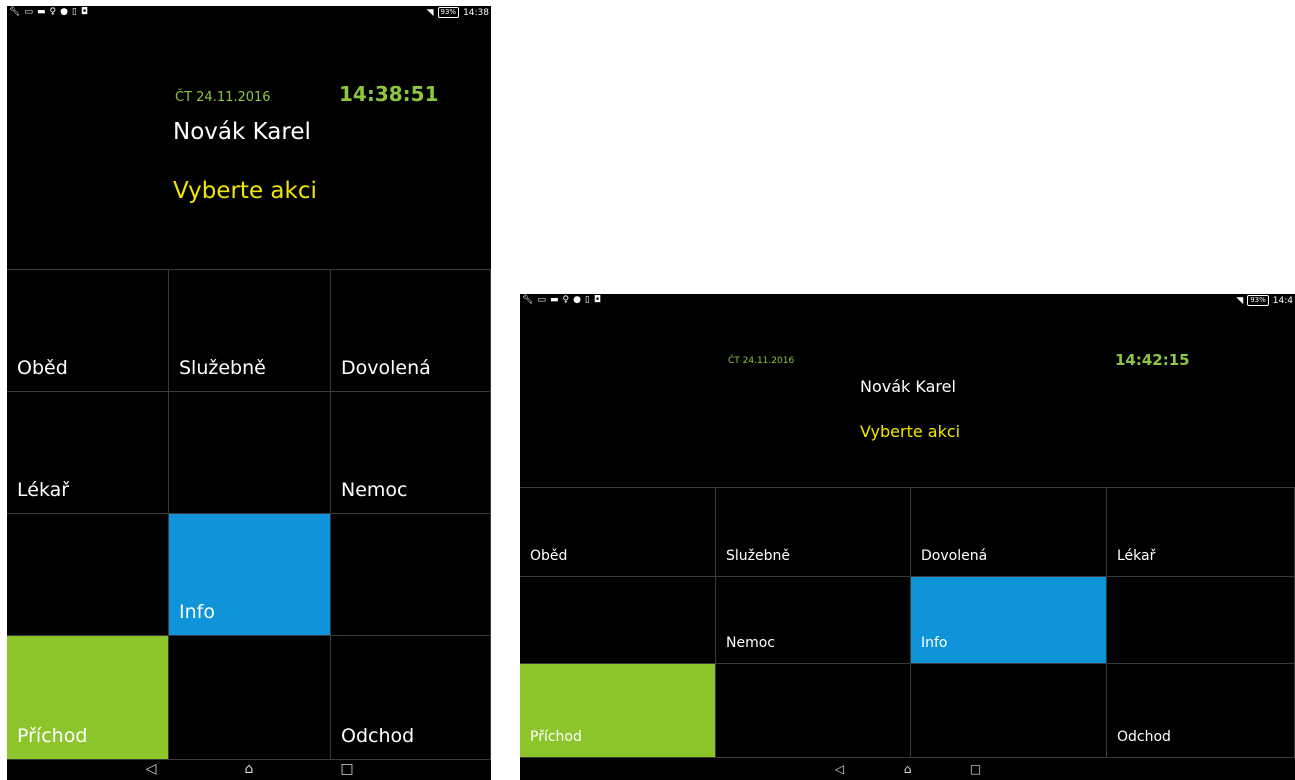 The height and width of the screenshot is (780, 1295). I want to click on status-right: ◥ 93% 14:38, so click(458, 12).